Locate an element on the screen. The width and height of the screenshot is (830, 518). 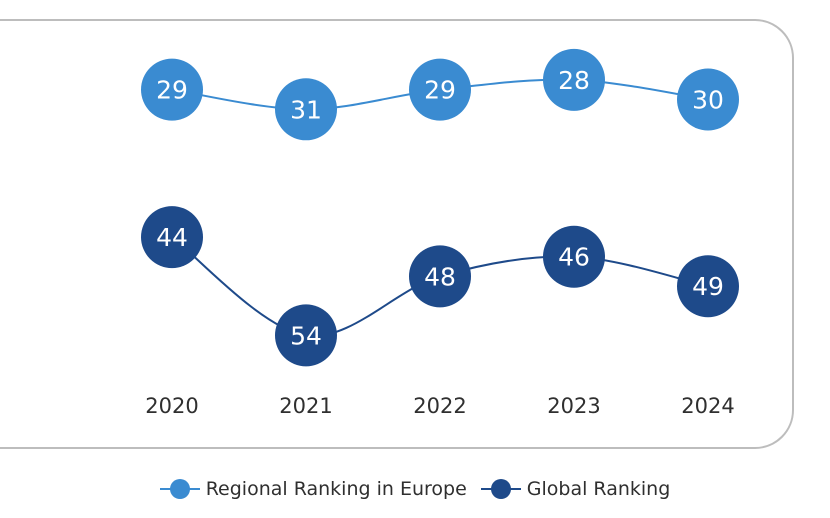
legend-label-global: Global Ranking is located at coordinates (598, 489).